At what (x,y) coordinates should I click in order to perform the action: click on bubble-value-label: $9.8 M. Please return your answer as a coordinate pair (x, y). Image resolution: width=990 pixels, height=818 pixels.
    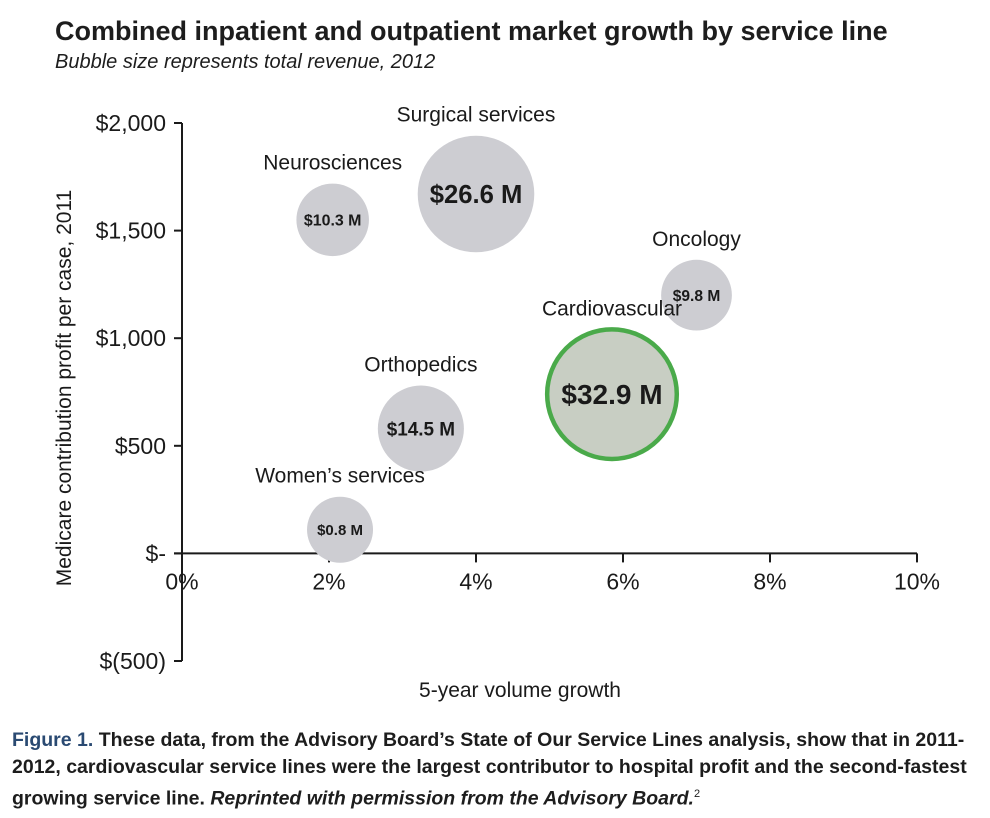
    Looking at the image, I should click on (697, 296).